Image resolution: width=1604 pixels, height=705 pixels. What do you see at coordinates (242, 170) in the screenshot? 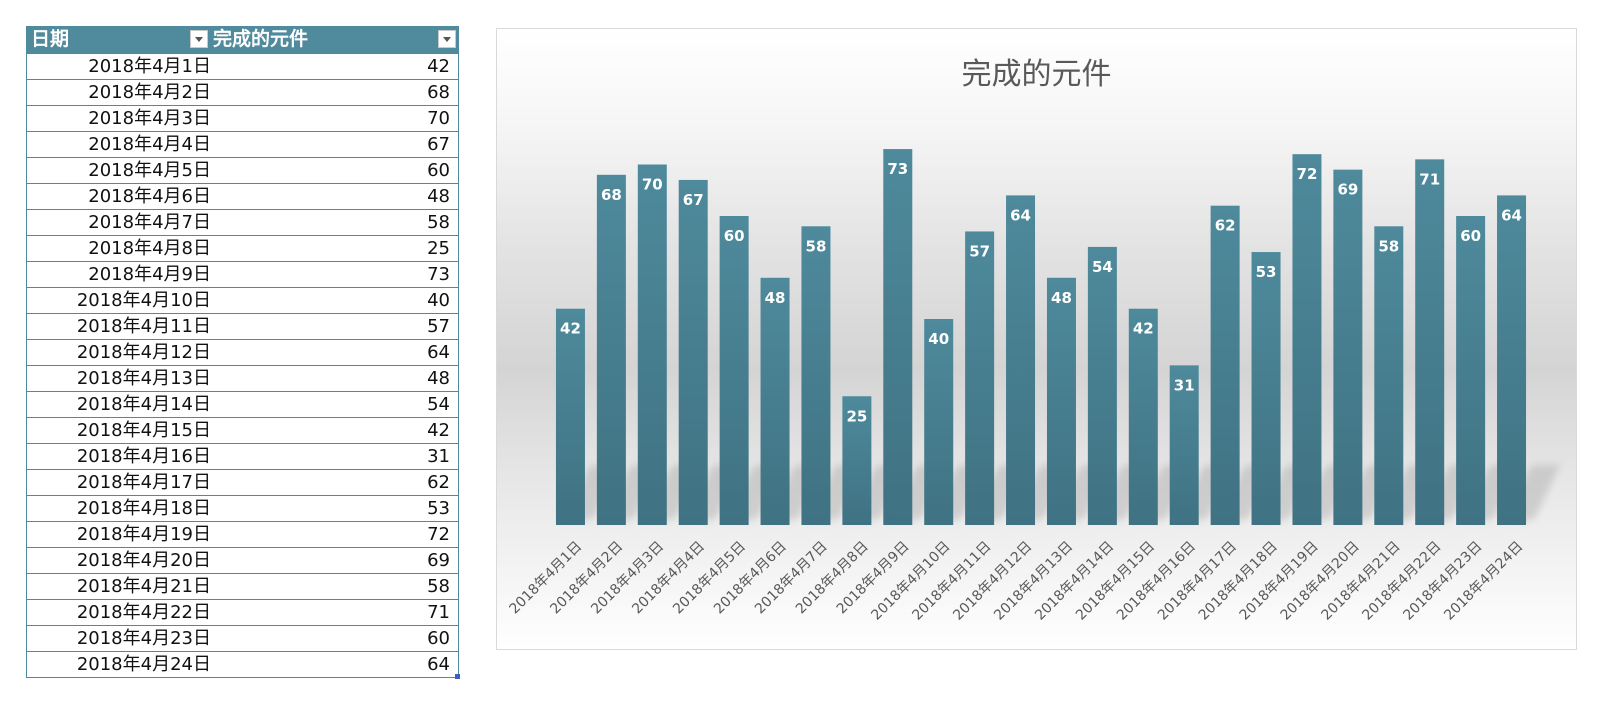
I see `table-row: 2018年4月5日 60` at bounding box center [242, 170].